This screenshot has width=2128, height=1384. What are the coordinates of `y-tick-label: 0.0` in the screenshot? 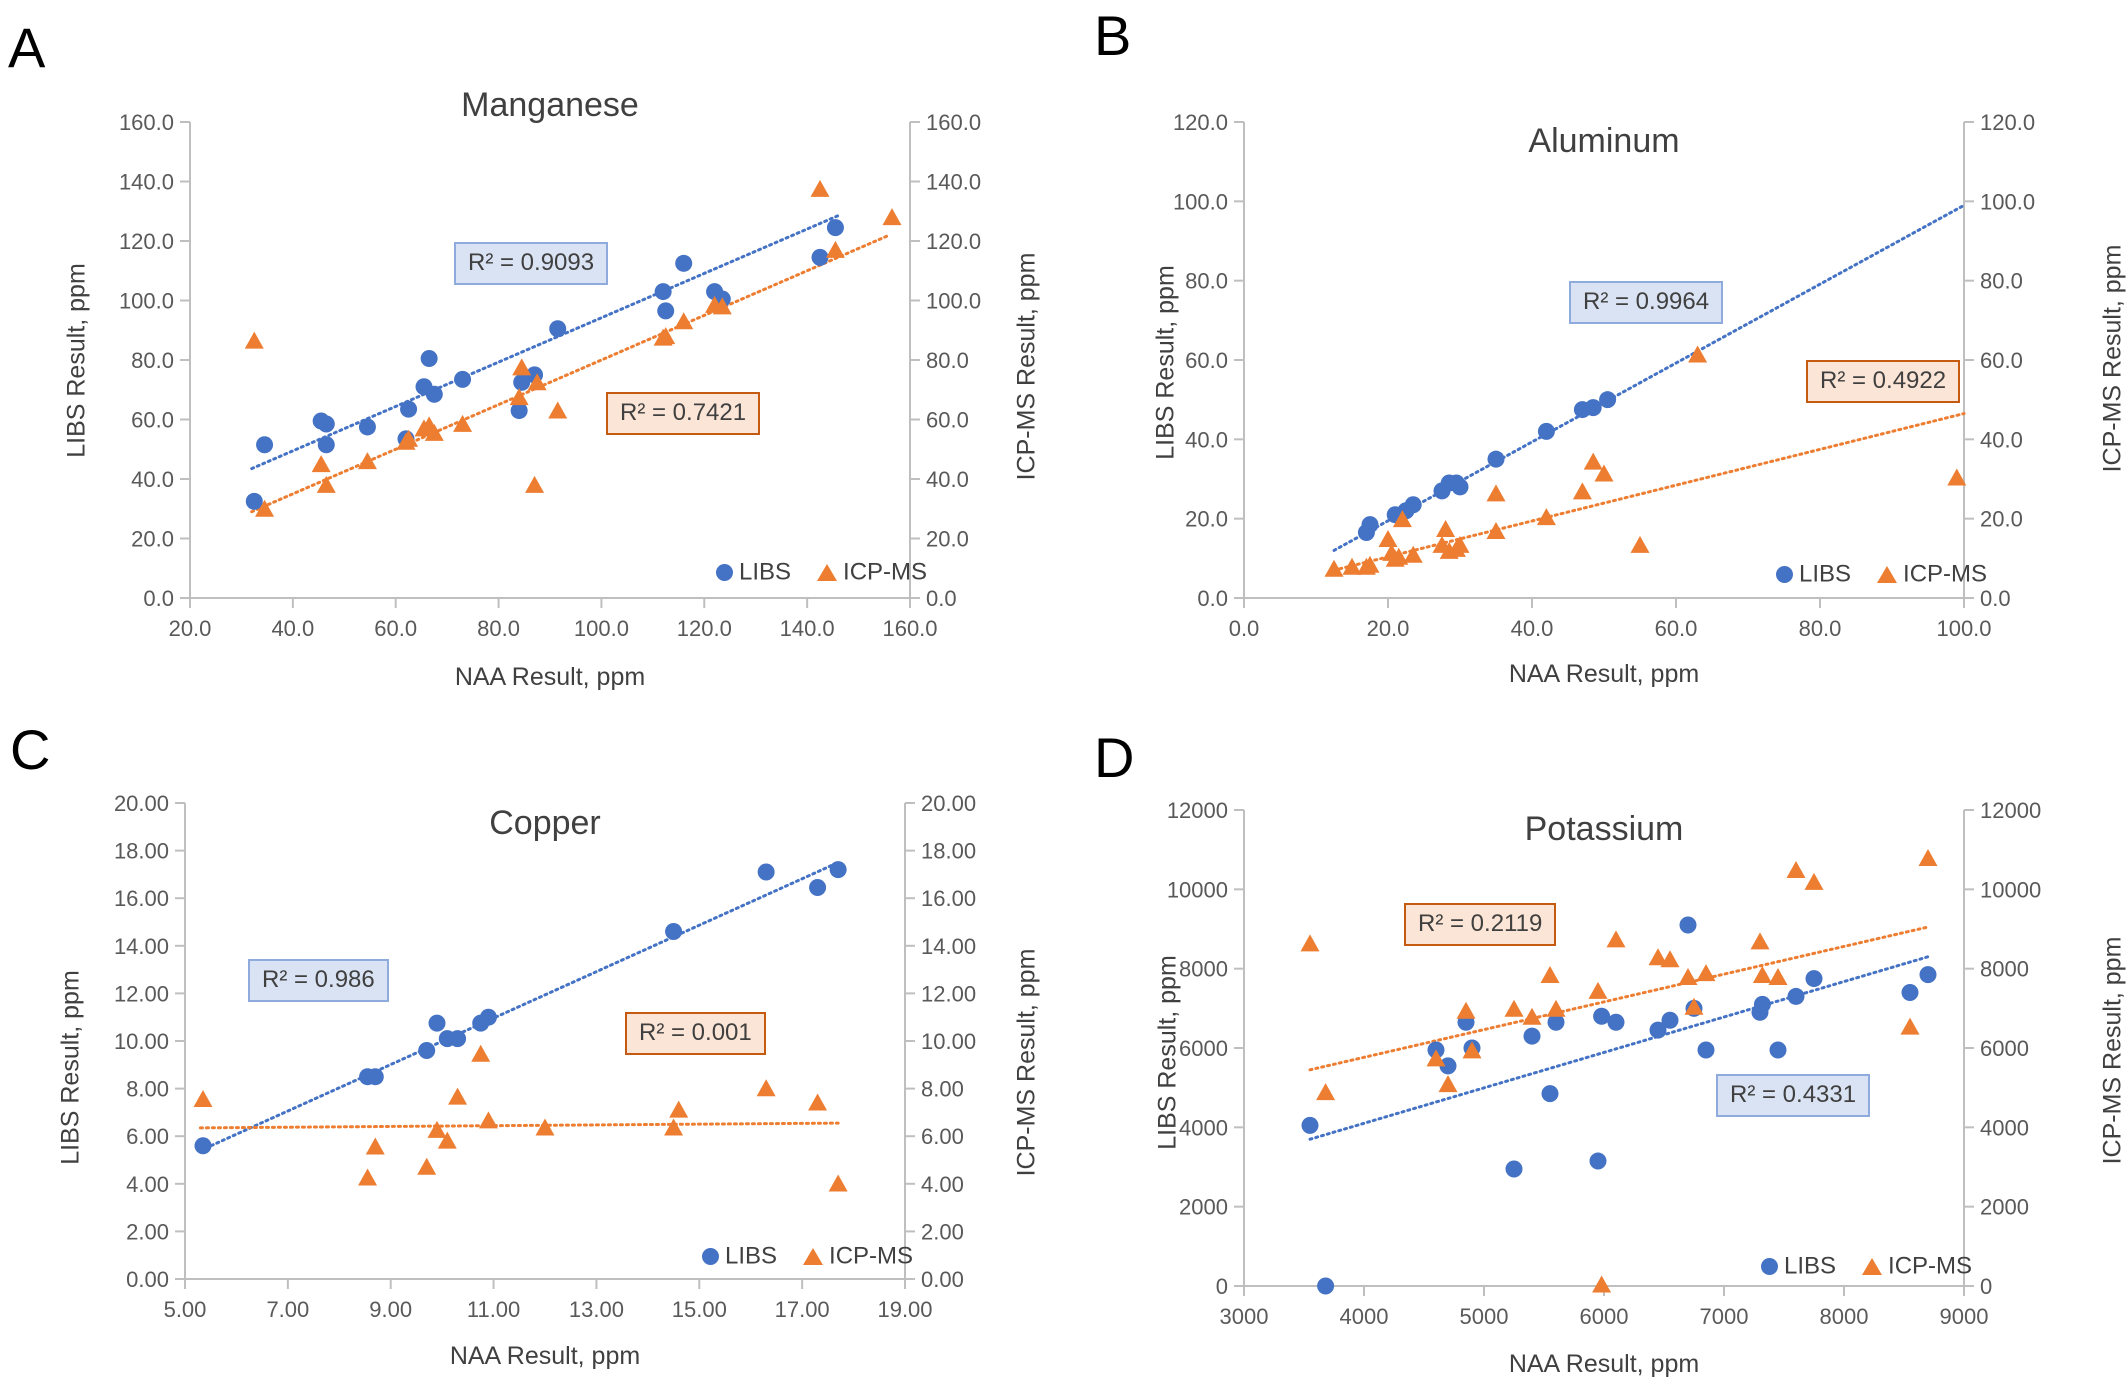 It's located at (1212, 598).